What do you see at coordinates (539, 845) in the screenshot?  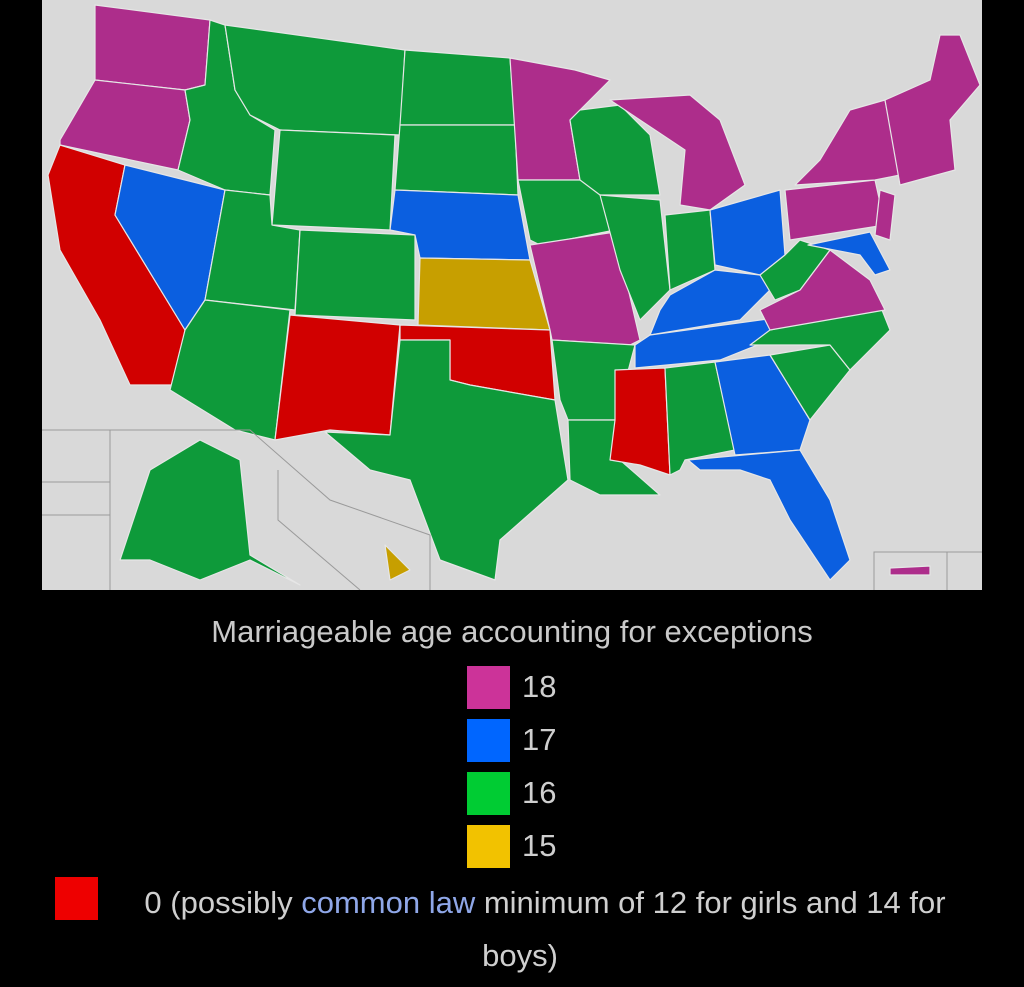 I see `legend-label: 15` at bounding box center [539, 845].